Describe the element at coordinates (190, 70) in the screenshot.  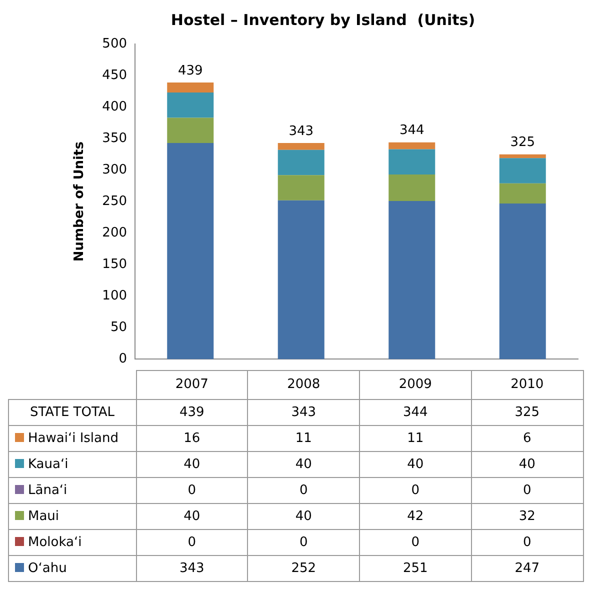
I see `total-label: 439` at that location.